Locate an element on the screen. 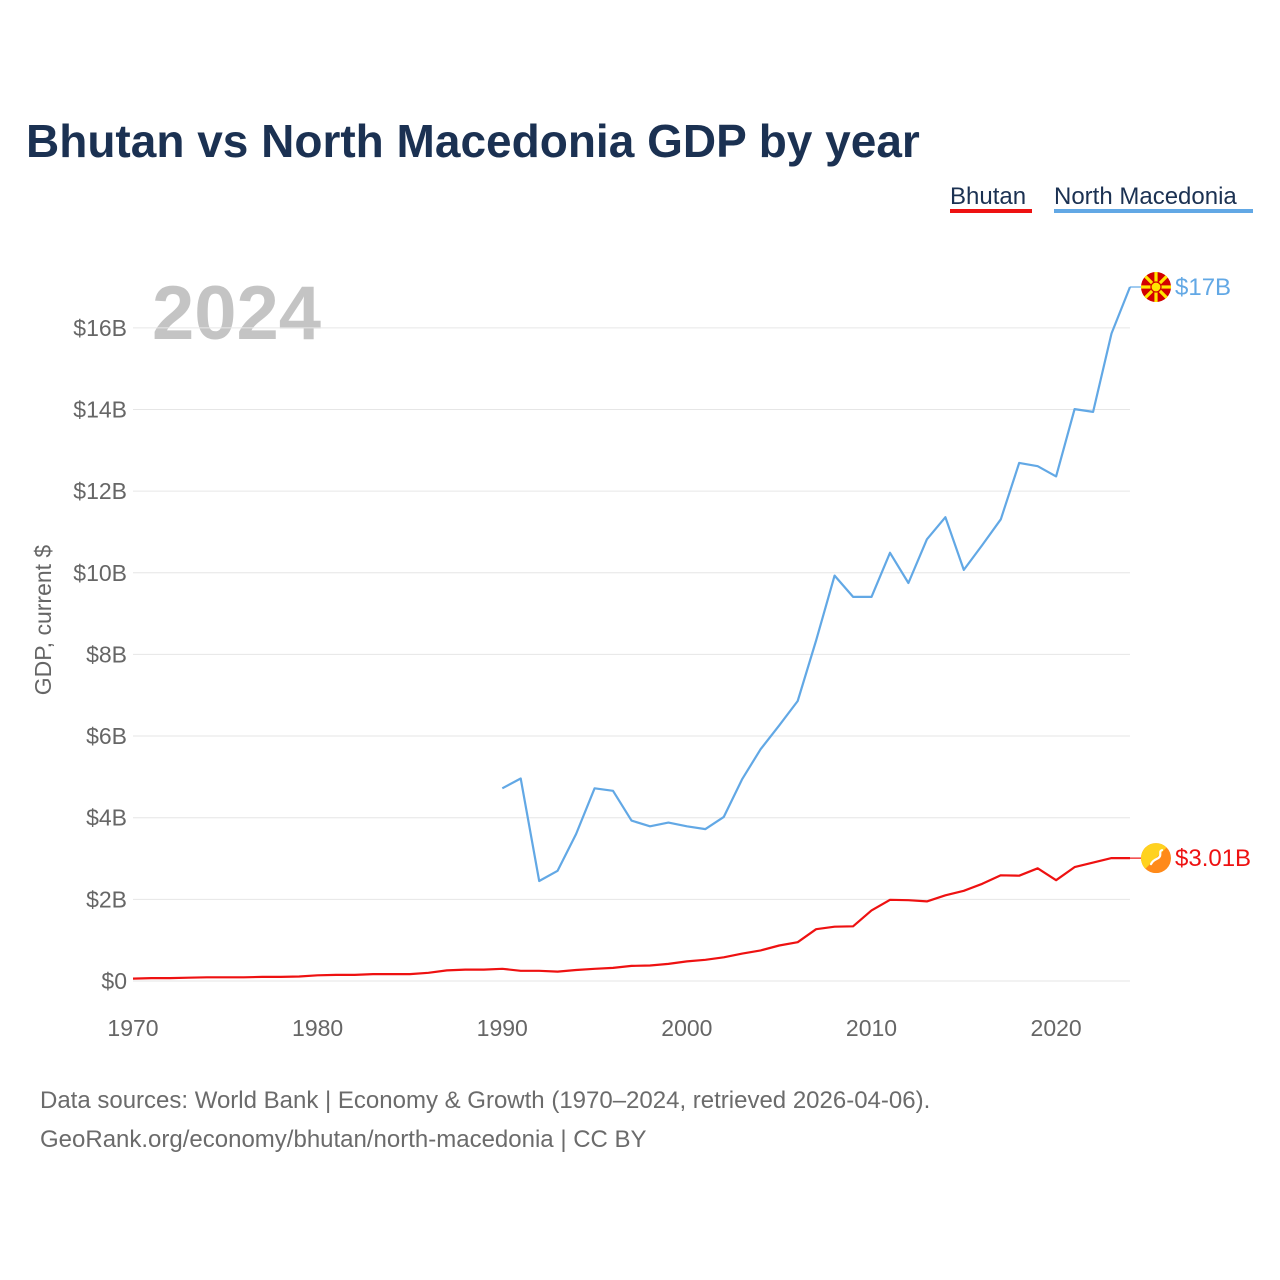  chart-title: Bhutan vs North Macedonia GDP by year is located at coordinates (473, 141).